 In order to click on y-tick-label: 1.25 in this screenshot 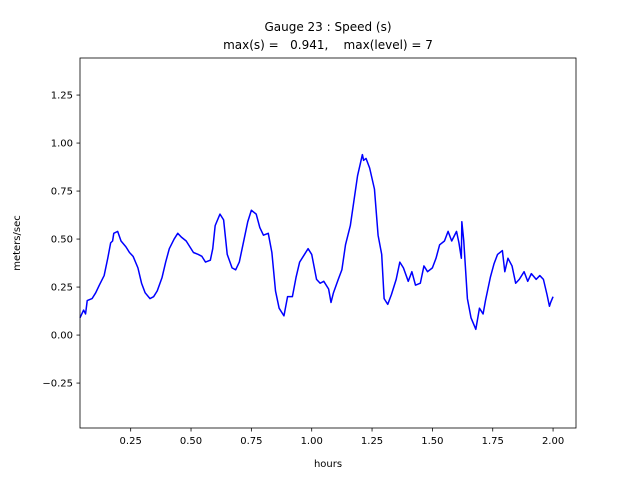, I will do `click(62, 96)`.